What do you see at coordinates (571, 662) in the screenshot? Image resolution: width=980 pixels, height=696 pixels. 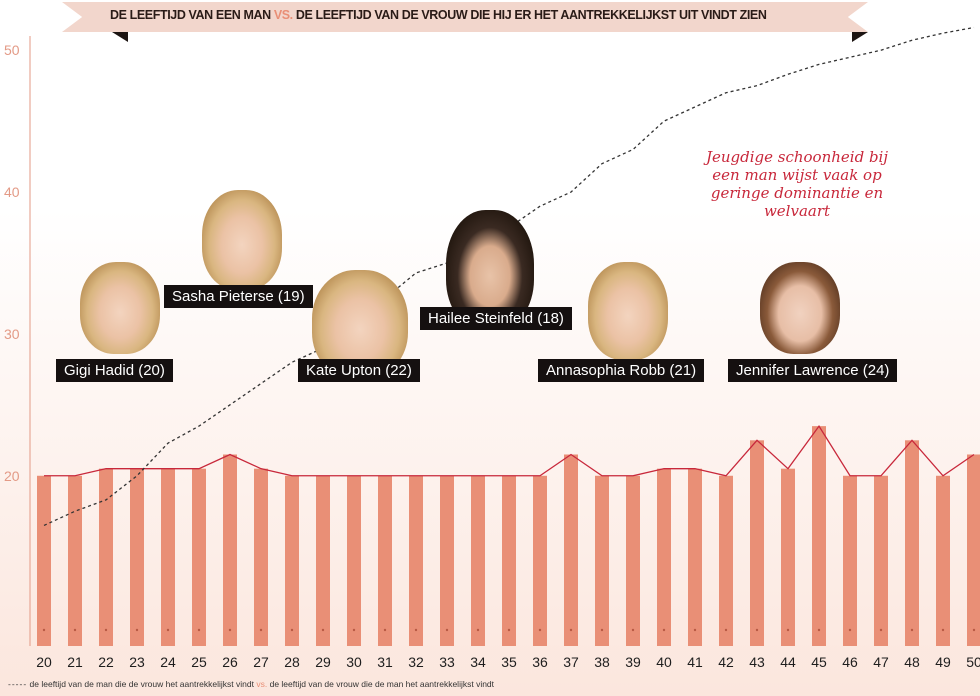 I see `x-tick-label: 37` at bounding box center [571, 662].